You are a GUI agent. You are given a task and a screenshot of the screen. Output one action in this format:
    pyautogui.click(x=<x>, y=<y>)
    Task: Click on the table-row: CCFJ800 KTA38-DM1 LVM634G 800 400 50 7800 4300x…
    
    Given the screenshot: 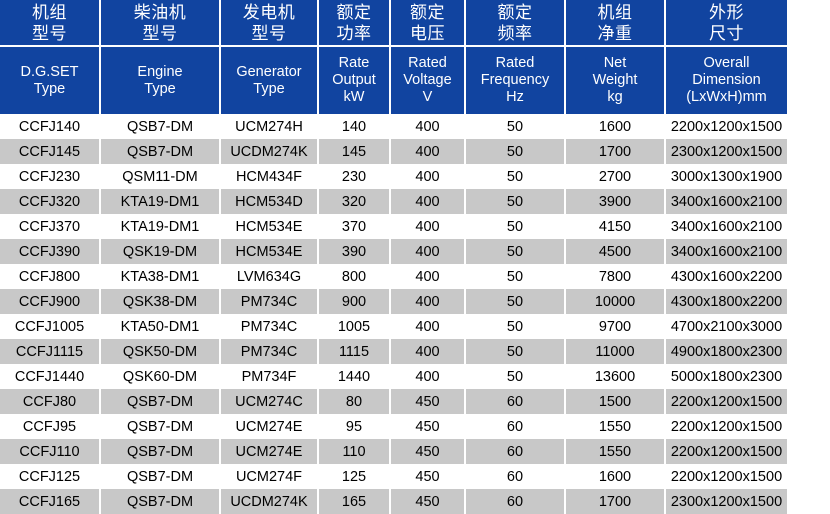 What is the action you would take?
    pyautogui.click(x=393, y=276)
    